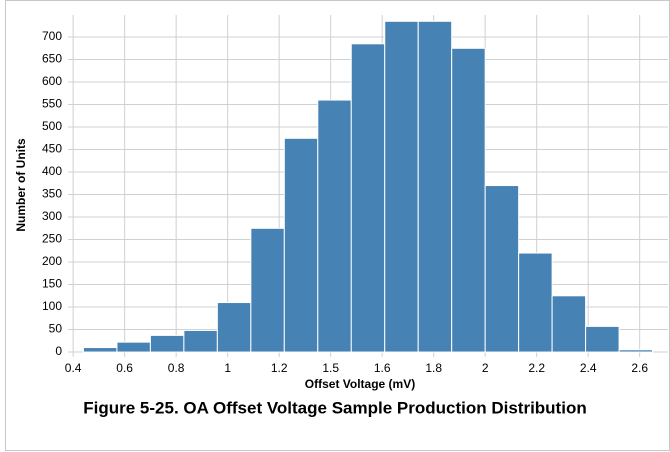 The image size is (670, 452). I want to click on y-tick-label: 150, so click(52, 284).